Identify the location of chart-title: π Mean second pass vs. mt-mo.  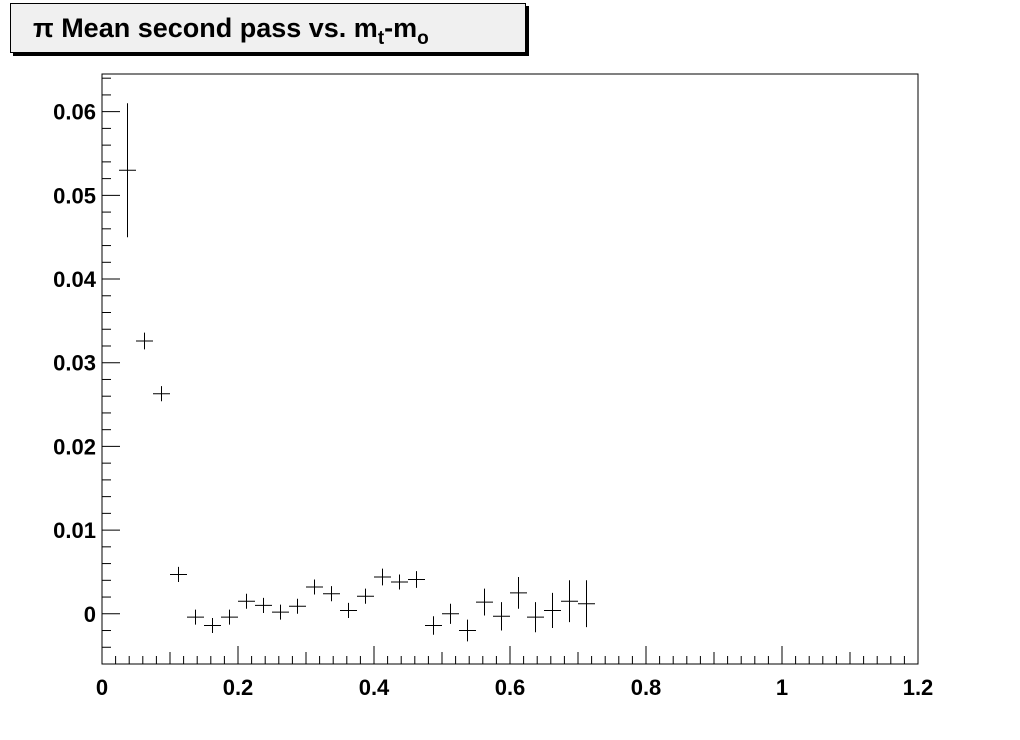
(231, 31).